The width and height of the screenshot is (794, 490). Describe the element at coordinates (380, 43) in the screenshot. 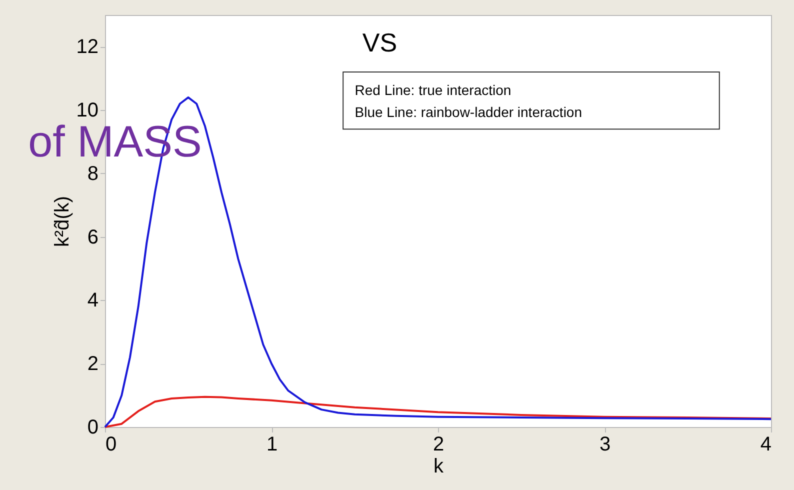

I see `annotation: VS` at that location.